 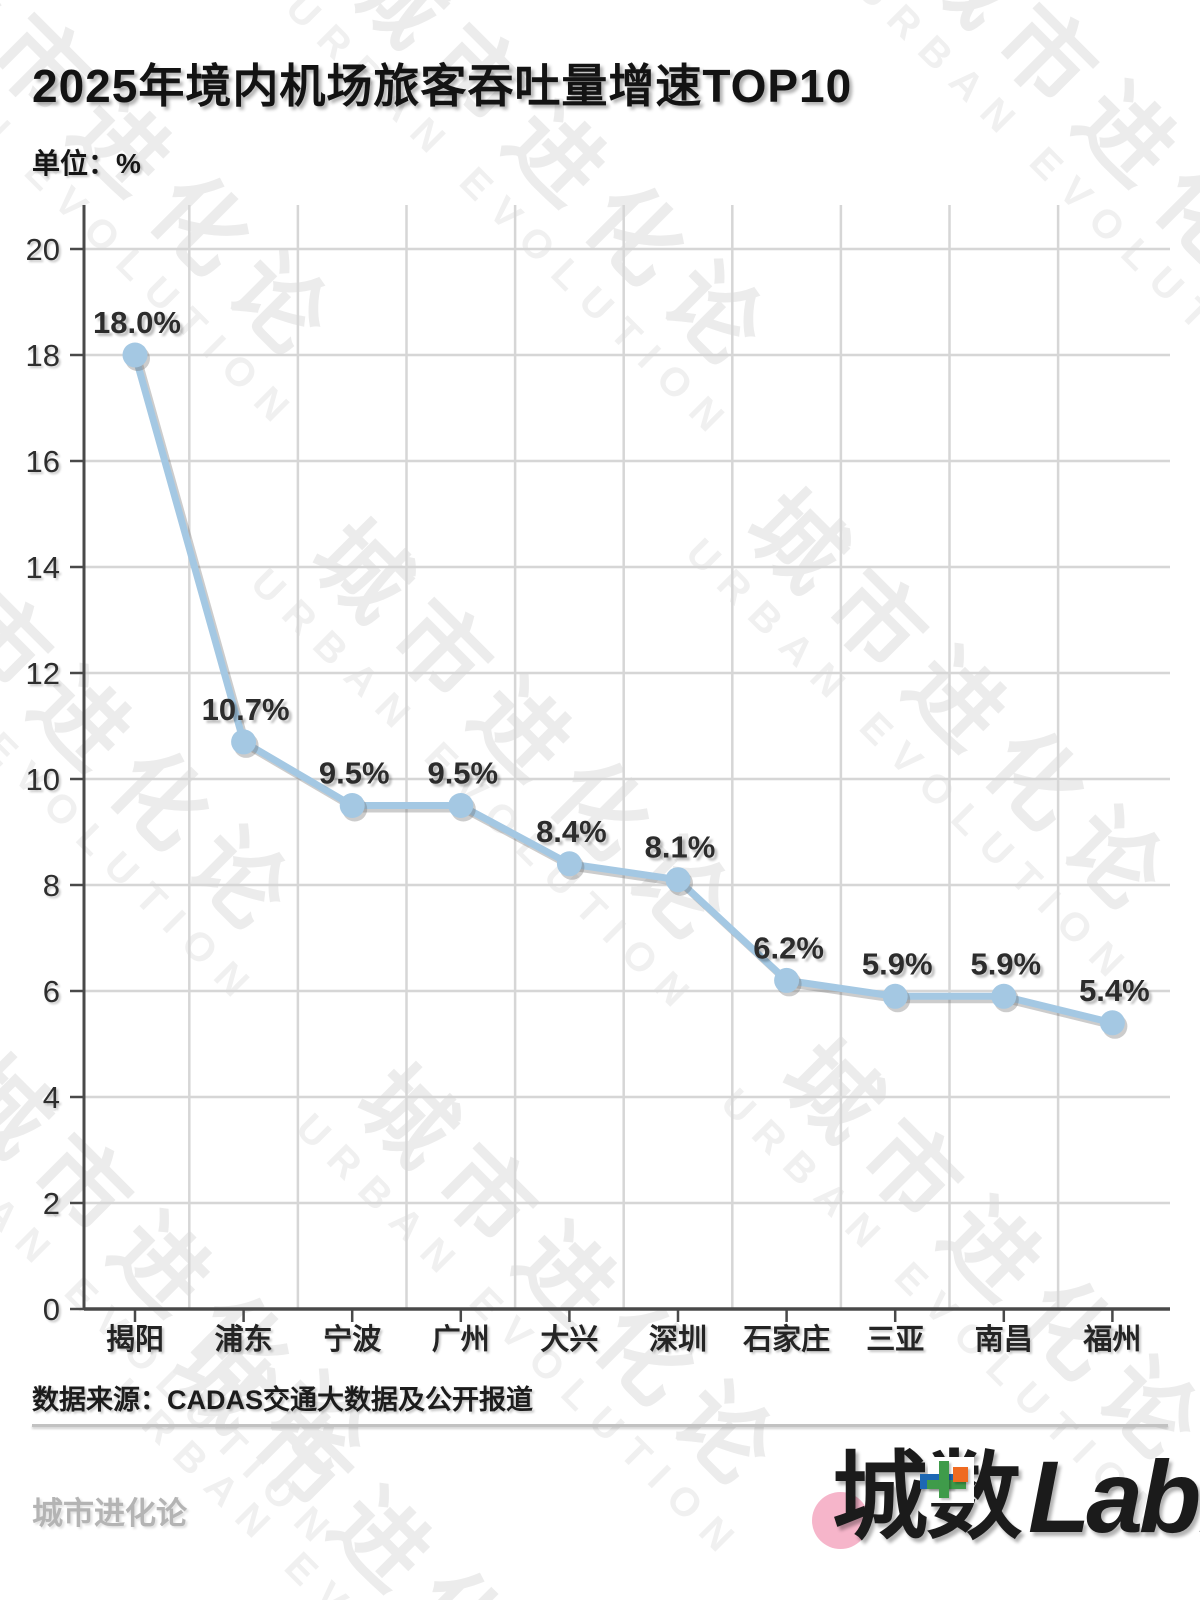 What do you see at coordinates (51, 1203) in the screenshot?
I see `y-tick-label: 2` at bounding box center [51, 1203].